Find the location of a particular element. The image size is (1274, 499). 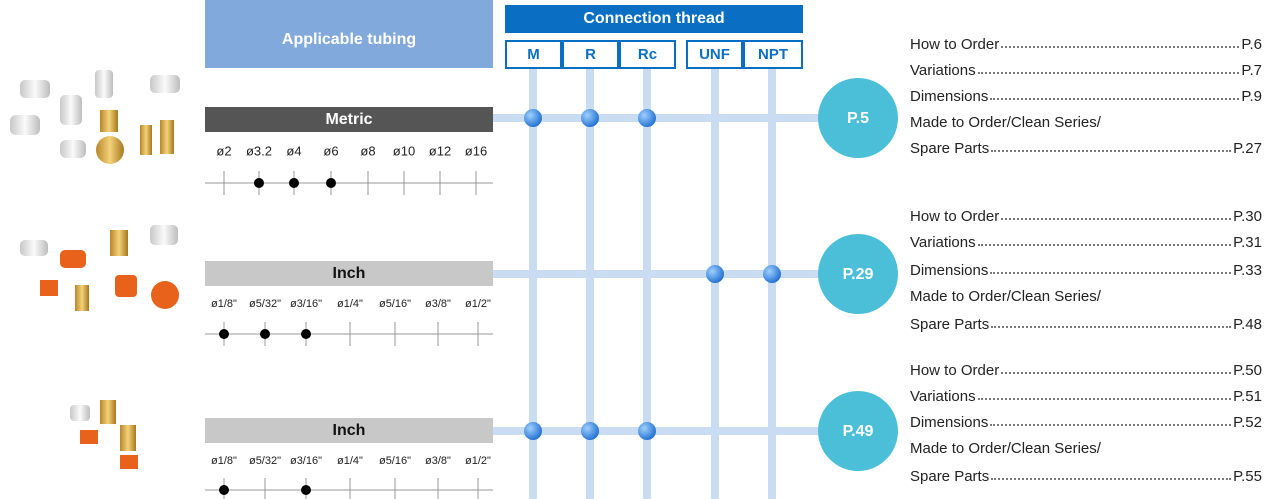

toc-page: P.31 is located at coordinates (1247, 242).